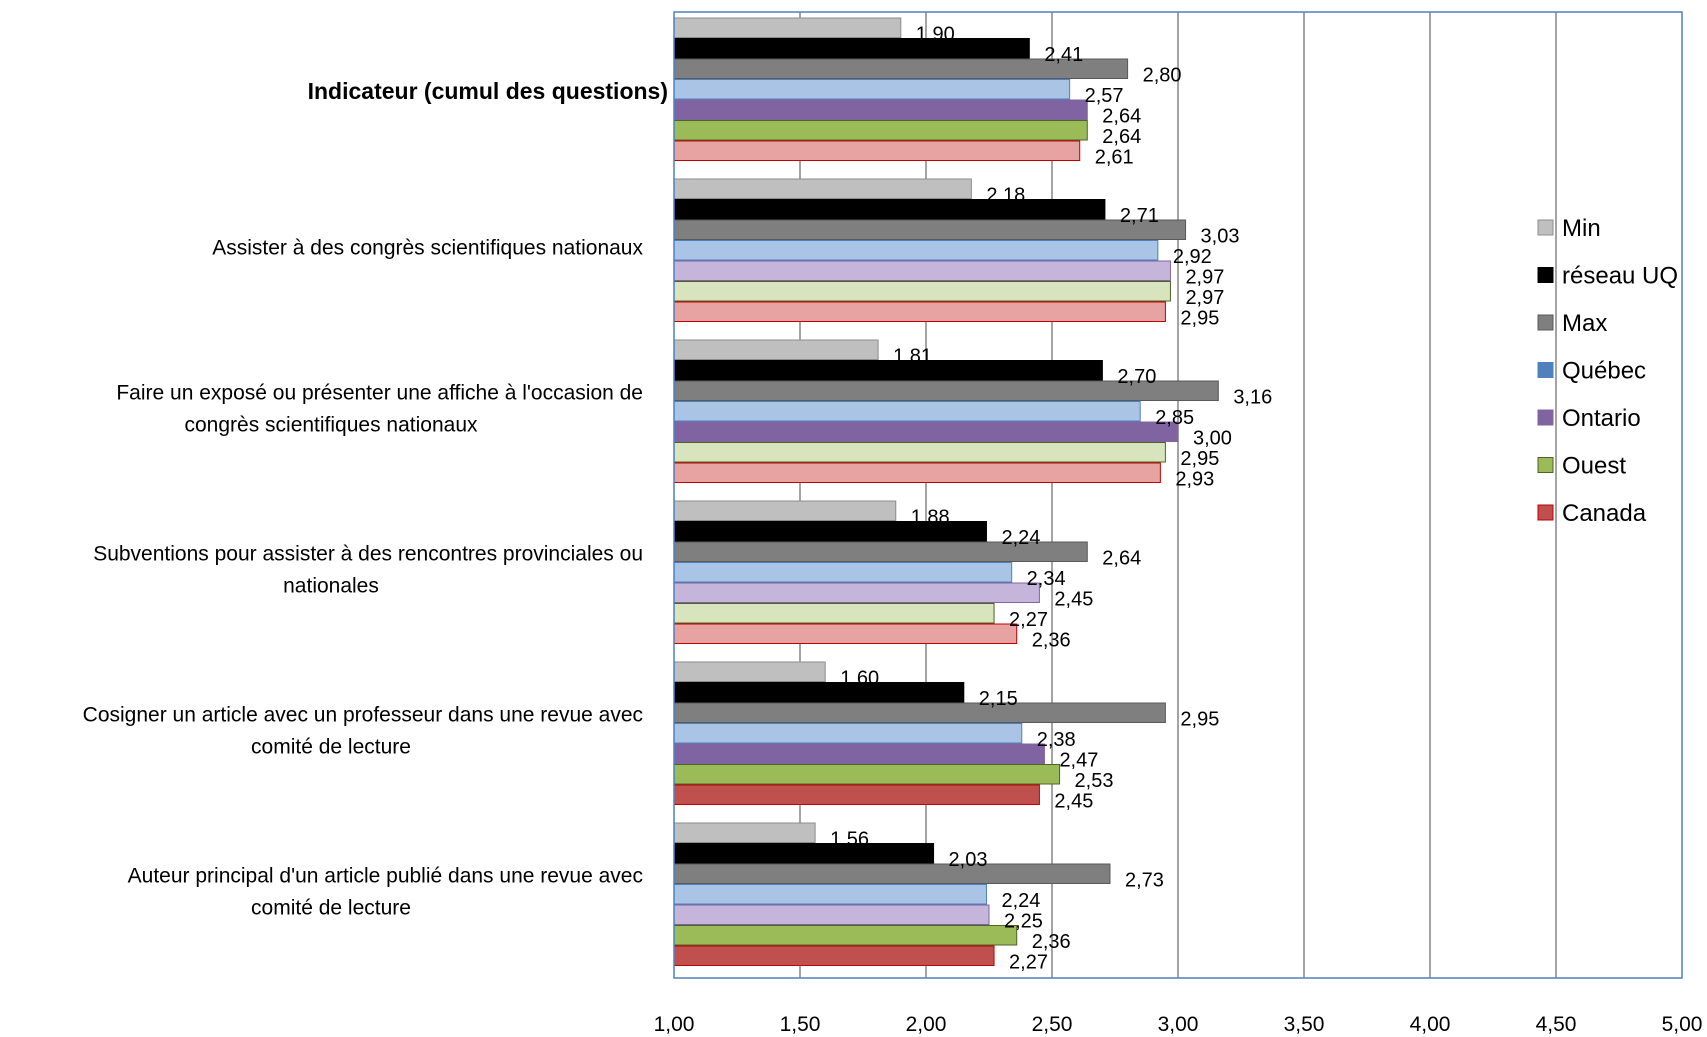 Image resolution: width=1707 pixels, height=1037 pixels. I want to click on data-label: 2,47, so click(1078, 761).